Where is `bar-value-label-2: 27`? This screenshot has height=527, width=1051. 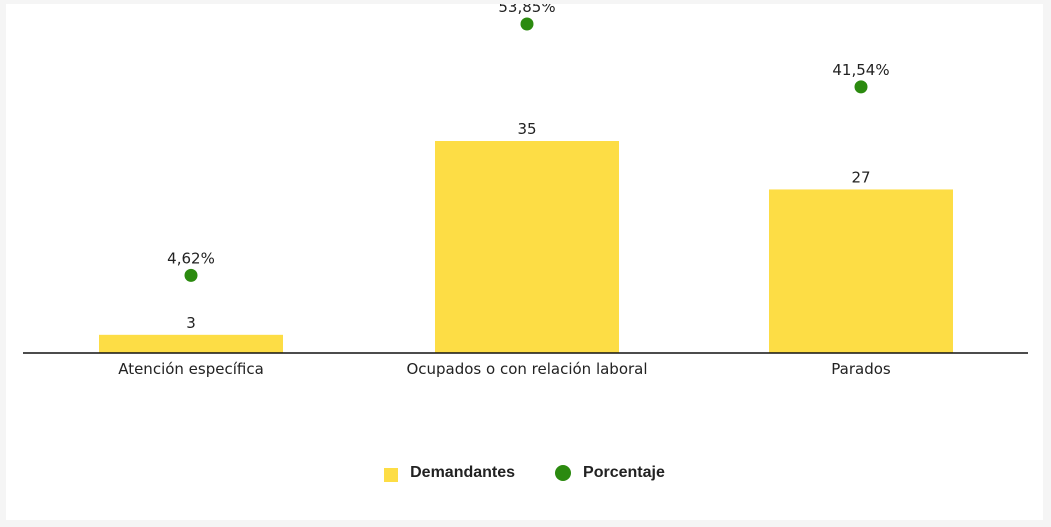 bar-value-label-2: 27 is located at coordinates (860, 177).